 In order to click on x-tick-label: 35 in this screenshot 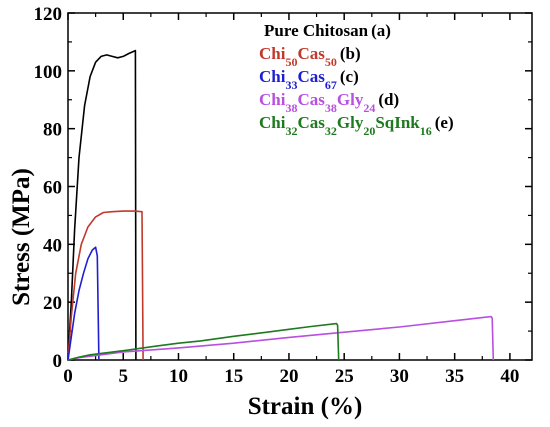, I will do `click(454, 376)`.